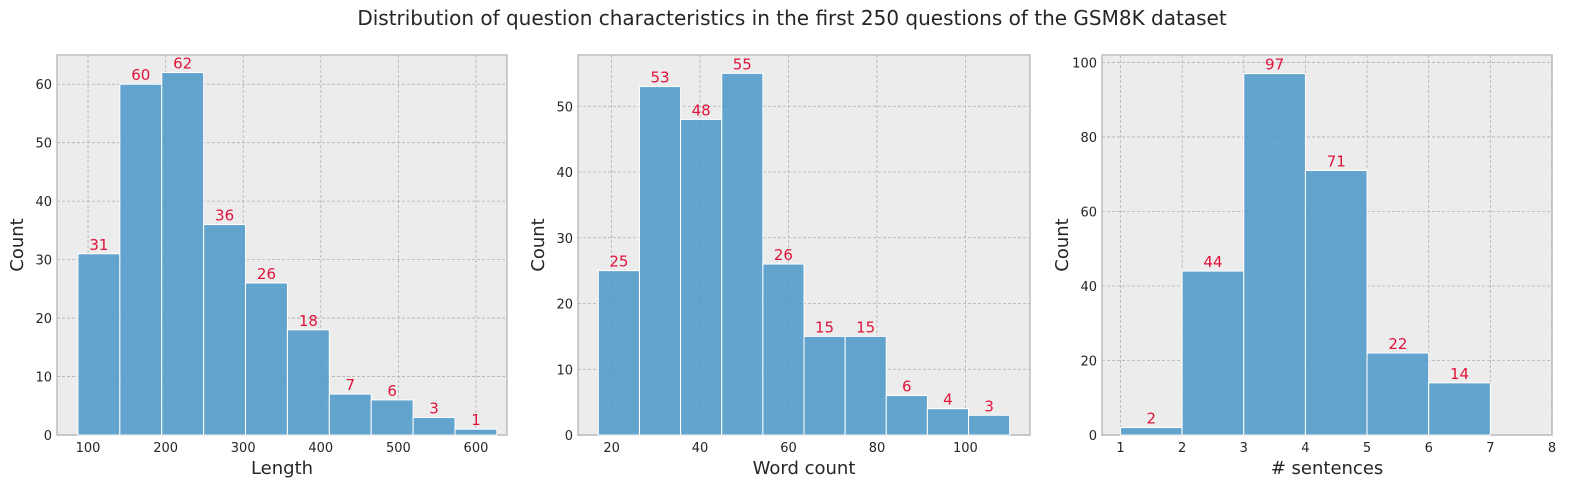 Image resolution: width=1584 pixels, height=492 pixels. I want to click on x-tick-label: 1, so click(1120, 448).